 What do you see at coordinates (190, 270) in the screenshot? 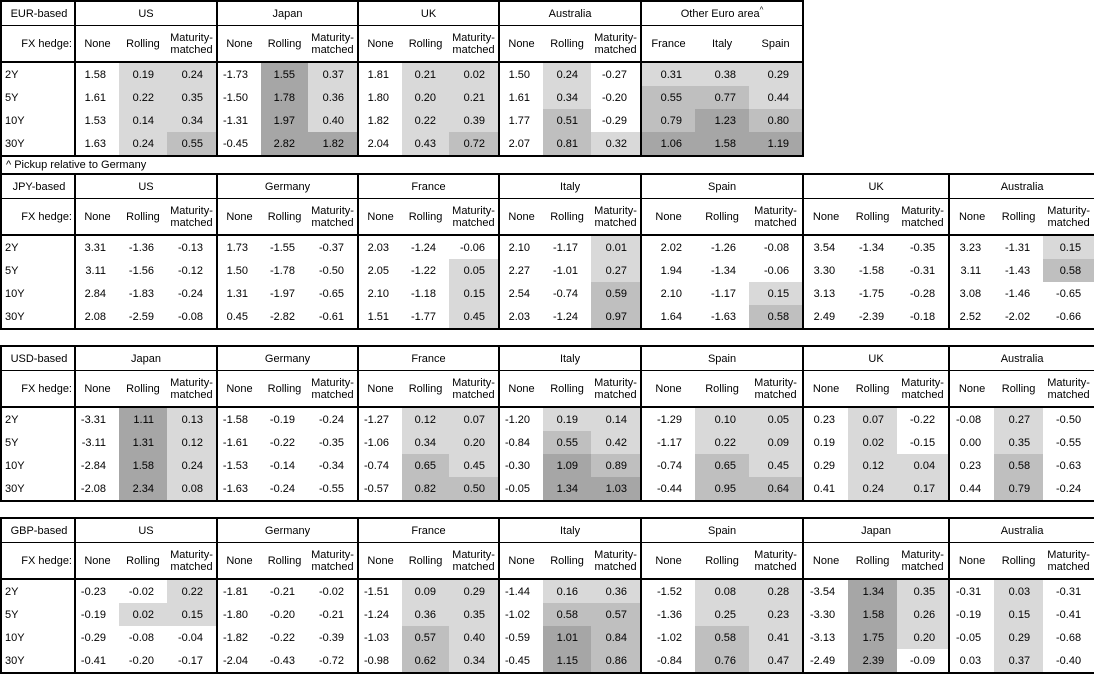
I see `pickup-value-cell: -0.12` at bounding box center [190, 270].